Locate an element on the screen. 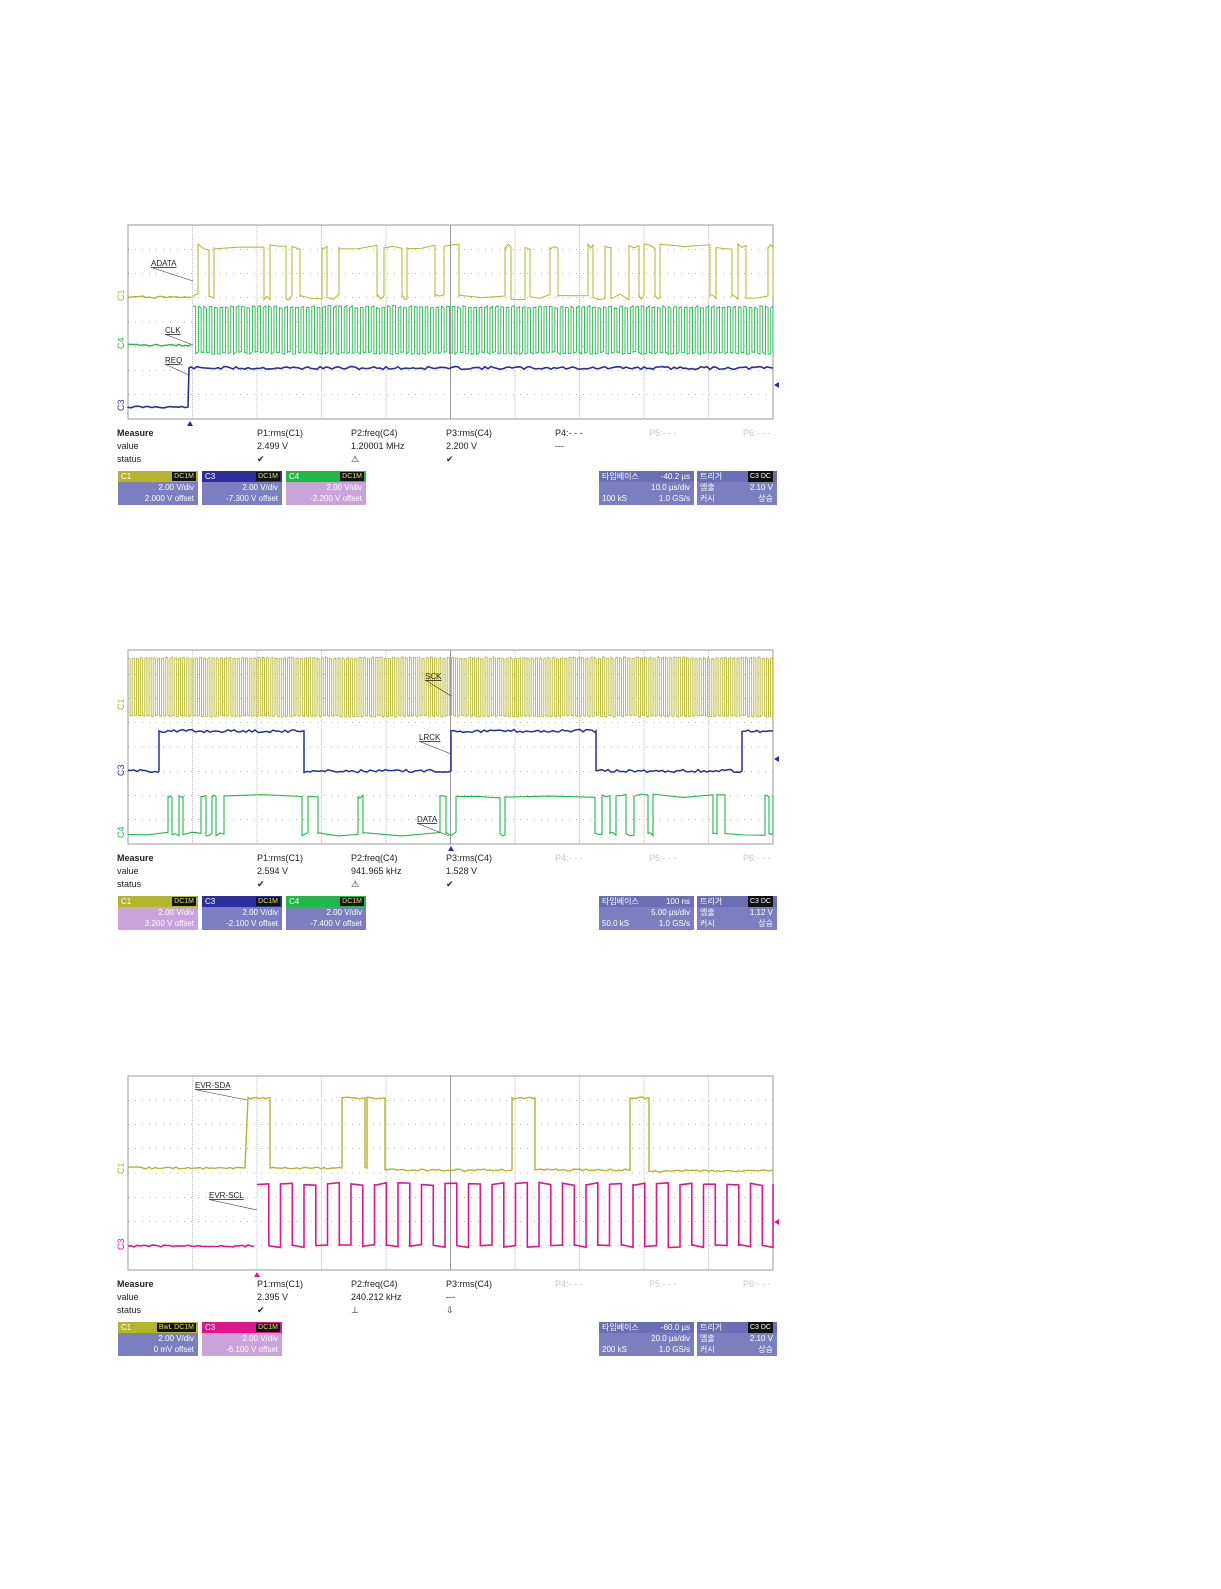 This screenshot has height=1589, width=1221. measure-cell-value: 941.965 kHz is located at coordinates (376, 871).